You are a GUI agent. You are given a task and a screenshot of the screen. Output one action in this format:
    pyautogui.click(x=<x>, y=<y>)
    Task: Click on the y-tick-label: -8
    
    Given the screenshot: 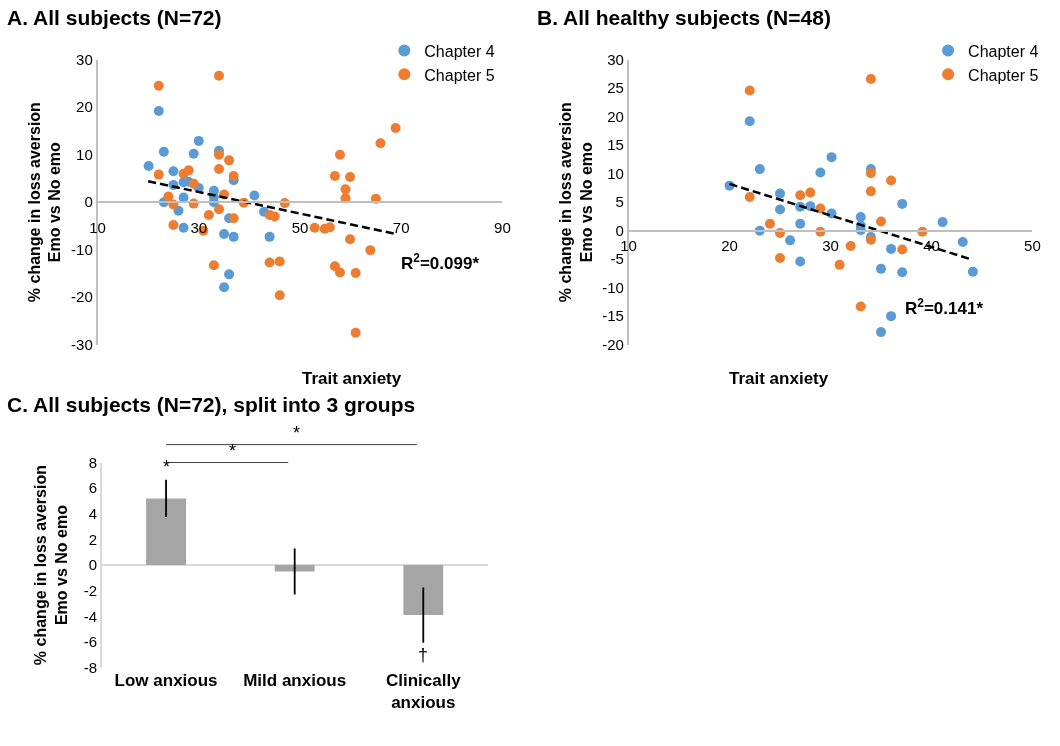 What is the action you would take?
    pyautogui.click(x=90, y=667)
    